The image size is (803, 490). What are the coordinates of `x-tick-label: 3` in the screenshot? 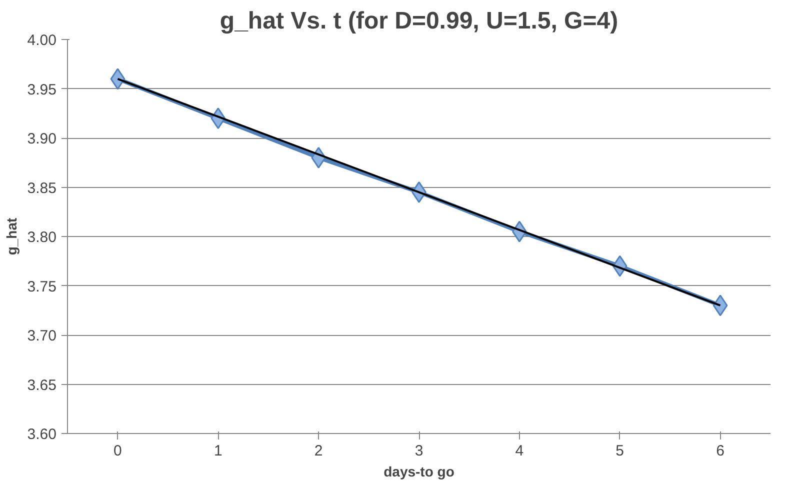 It's located at (419, 451).